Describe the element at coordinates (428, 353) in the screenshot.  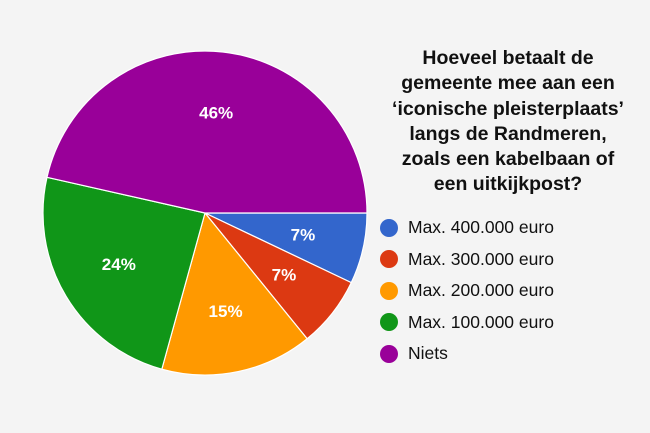
I see `legend-label: Niets` at that location.